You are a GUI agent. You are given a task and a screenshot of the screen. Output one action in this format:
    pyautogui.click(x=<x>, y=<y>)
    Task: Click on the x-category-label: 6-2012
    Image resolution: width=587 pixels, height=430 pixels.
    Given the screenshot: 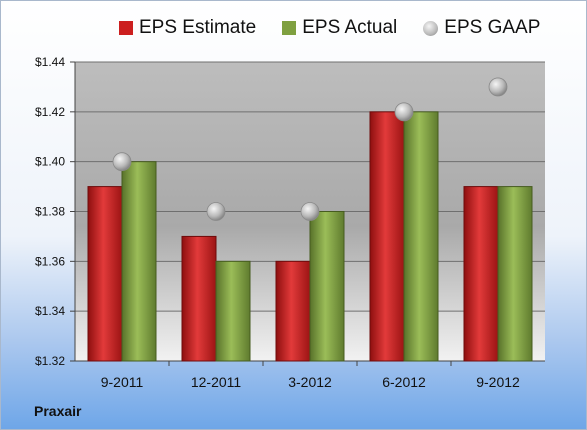 What is the action you would take?
    pyautogui.click(x=404, y=382)
    